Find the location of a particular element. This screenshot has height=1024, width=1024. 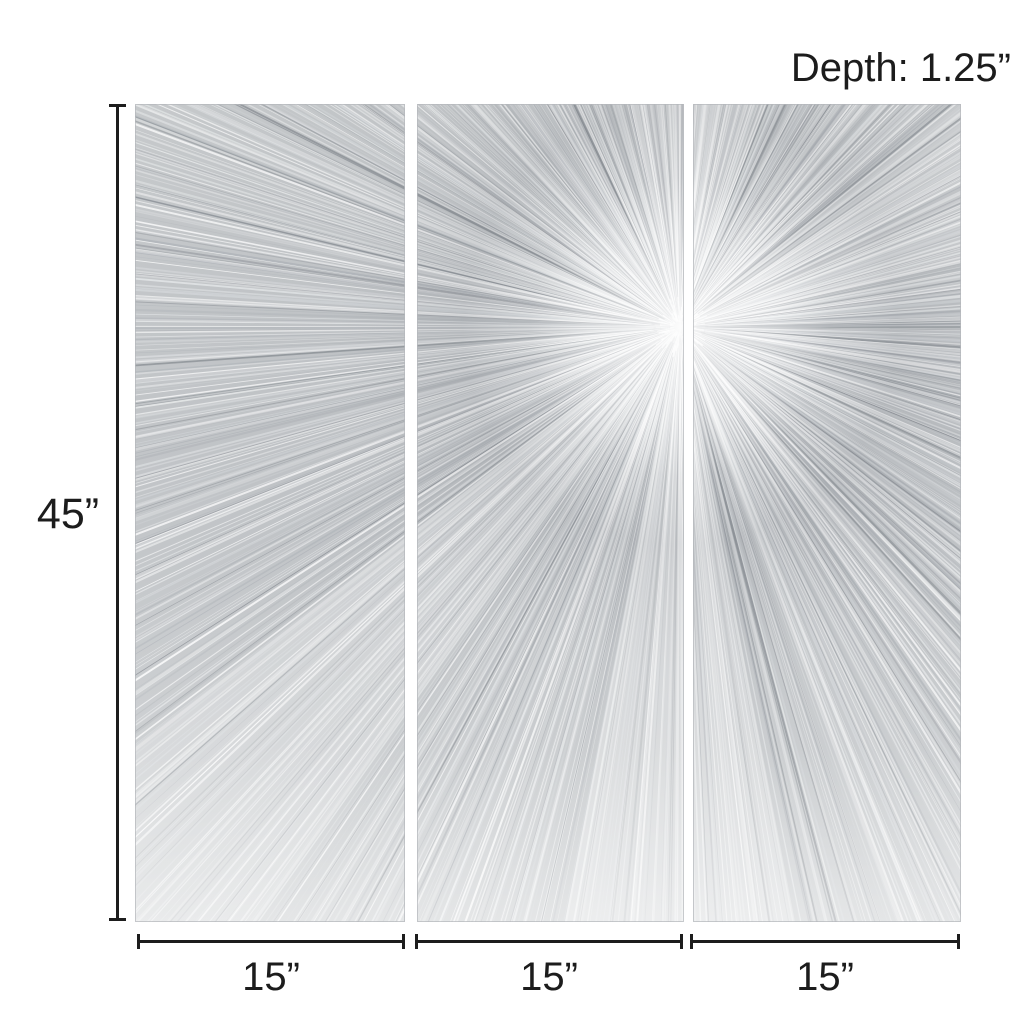

height-label: 45” is located at coordinates (68, 514).